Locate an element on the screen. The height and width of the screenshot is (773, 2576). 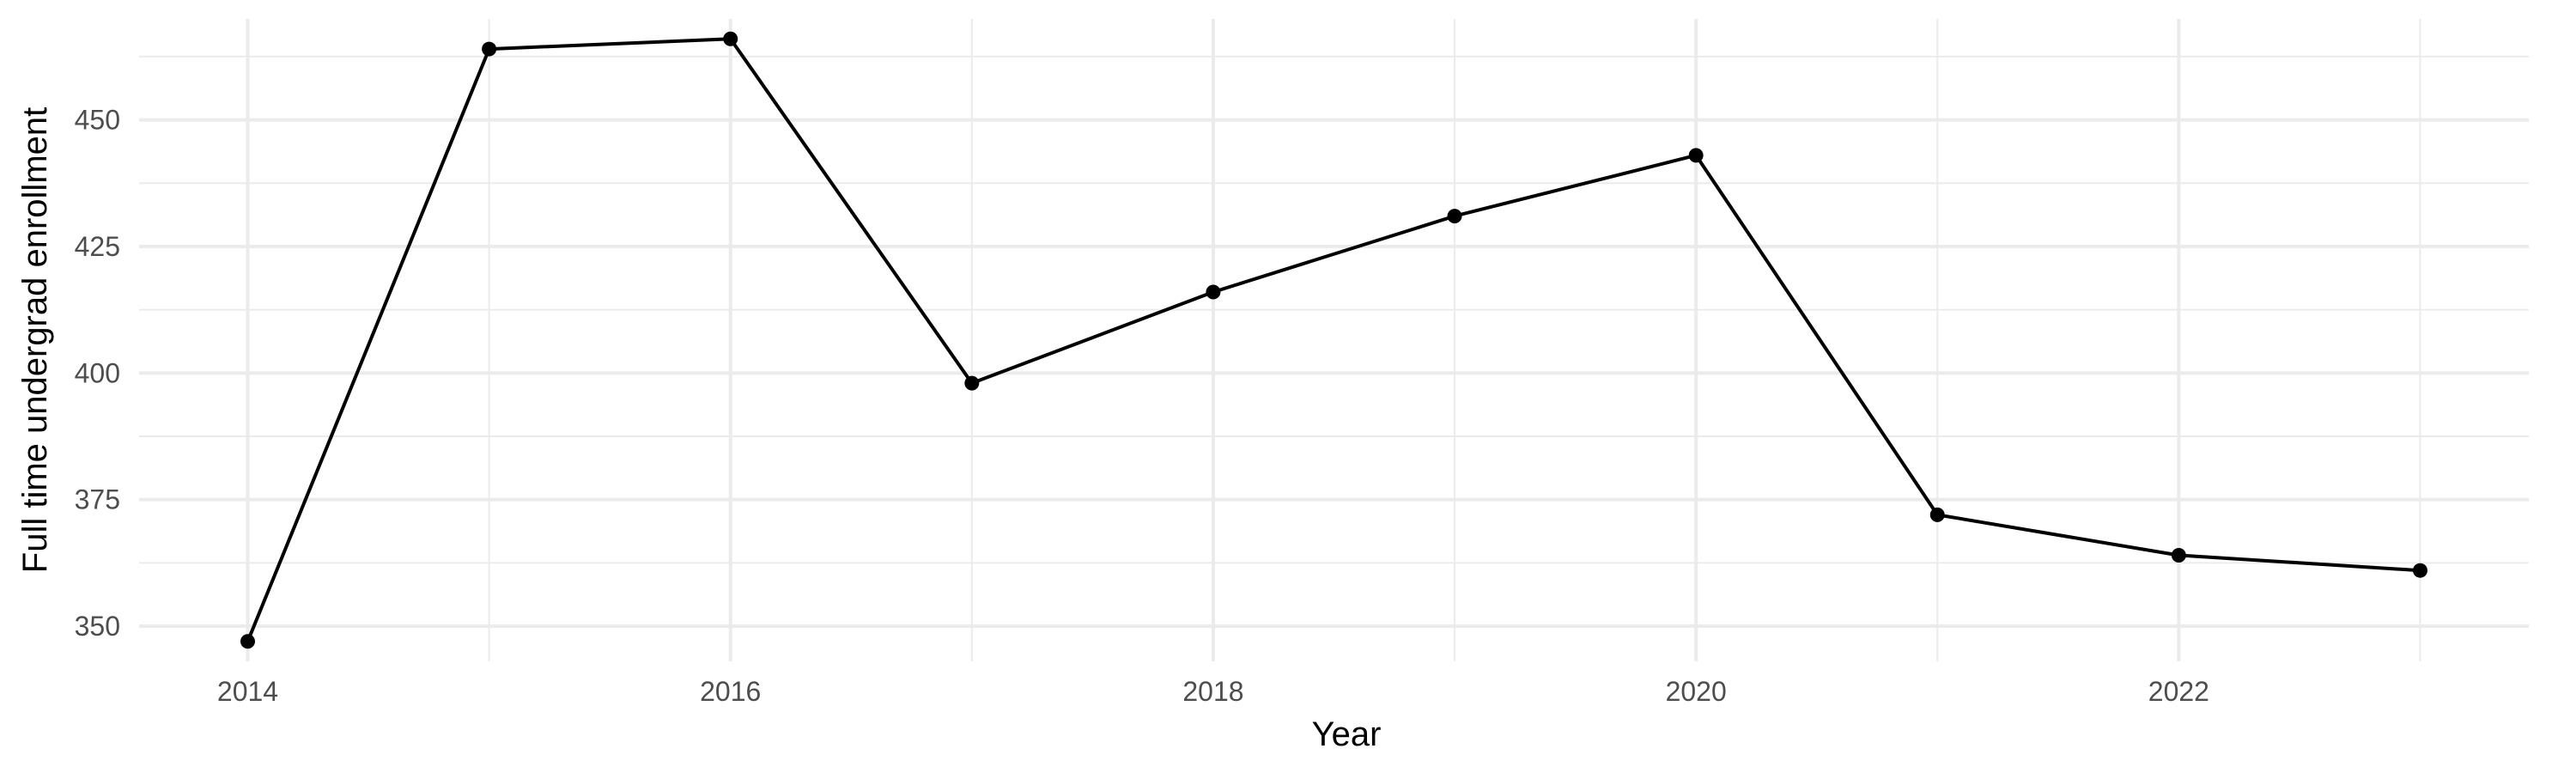
y-axis-title: Full time undergrad enrollment is located at coordinates (35, 340).